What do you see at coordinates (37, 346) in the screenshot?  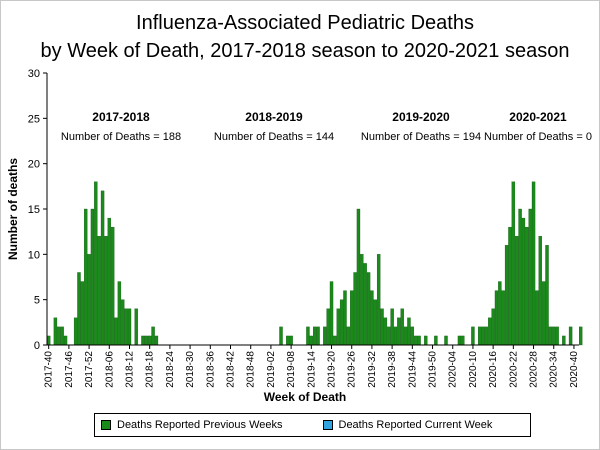 I see `y-tick-label: 0` at bounding box center [37, 346].